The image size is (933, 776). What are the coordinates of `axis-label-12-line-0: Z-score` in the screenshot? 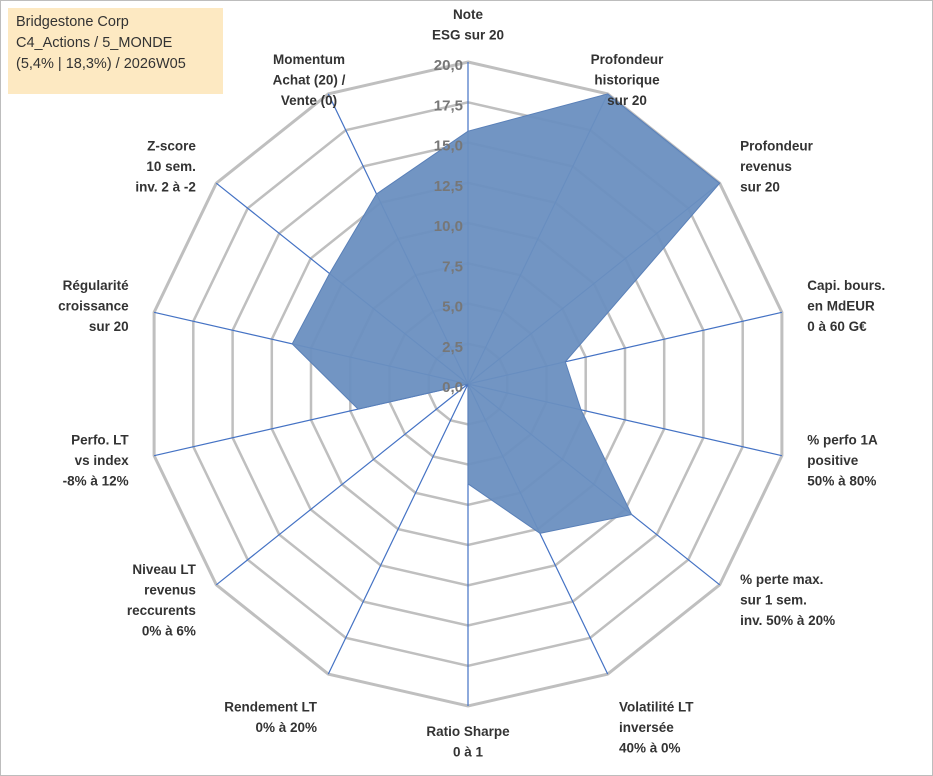 It's located at (171, 145).